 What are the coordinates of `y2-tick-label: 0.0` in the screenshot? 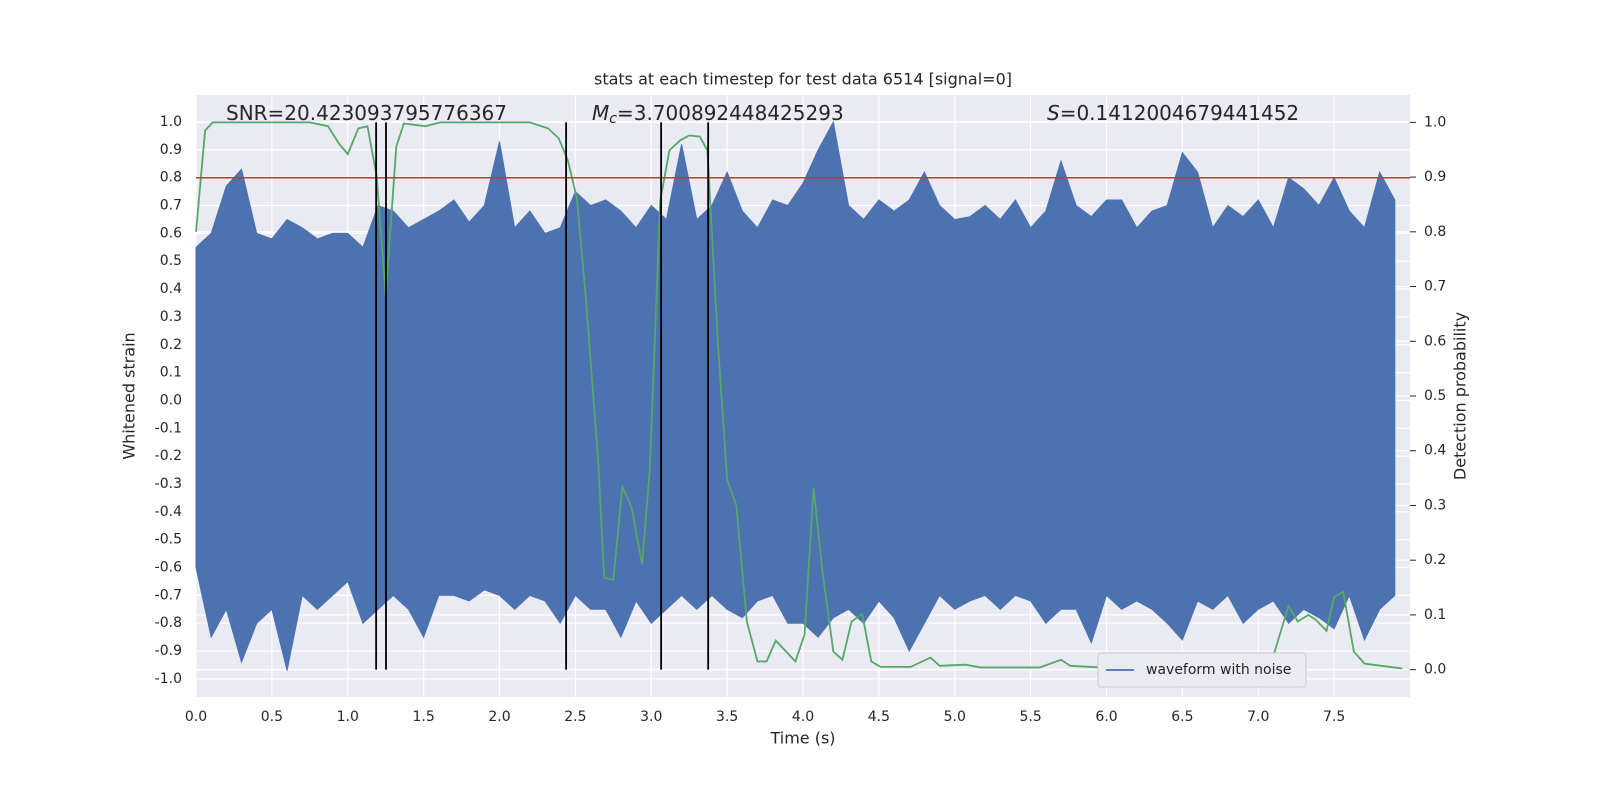 It's located at (1435, 670).